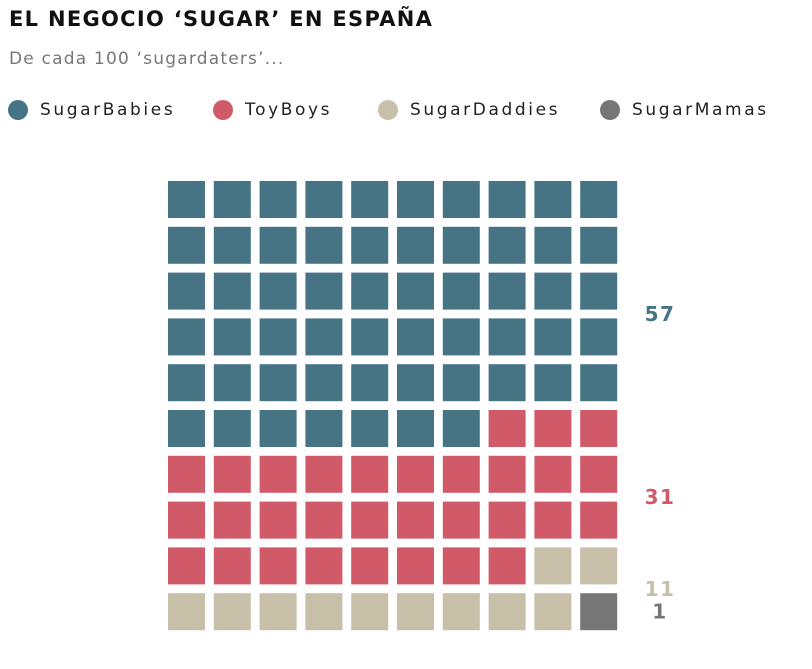  What do you see at coordinates (108, 110) in the screenshot?
I see `legend-label-sugarbabies: SugarBabies` at bounding box center [108, 110].